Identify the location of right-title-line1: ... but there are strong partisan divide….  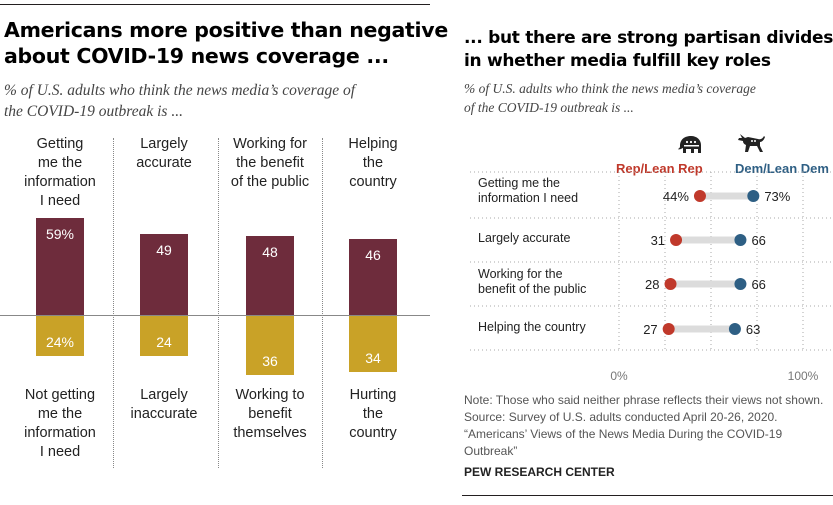
(648, 38).